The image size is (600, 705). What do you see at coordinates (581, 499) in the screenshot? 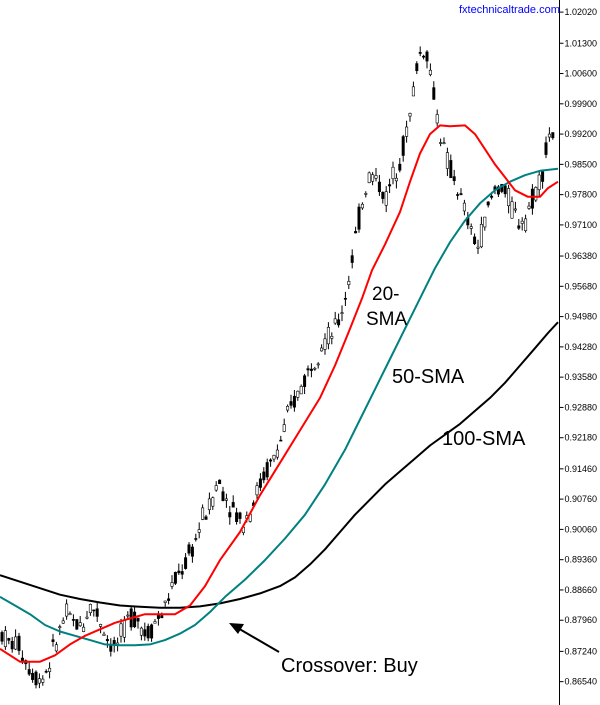
I see `y-tick-label: 0.90760` at bounding box center [581, 499].